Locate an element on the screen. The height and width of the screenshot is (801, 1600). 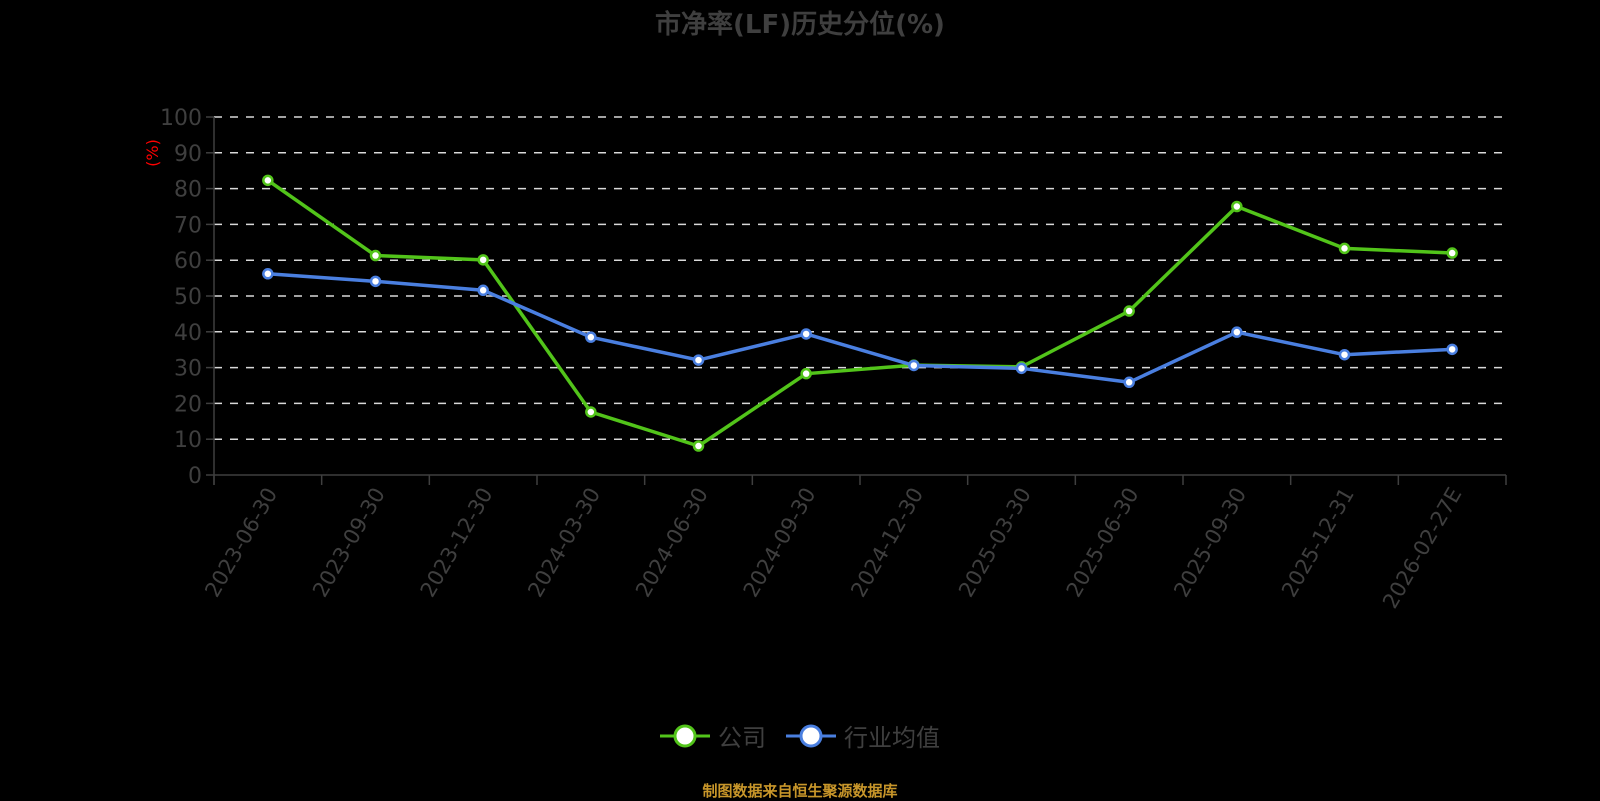
y-tick-label: 20 is located at coordinates (188, 404).